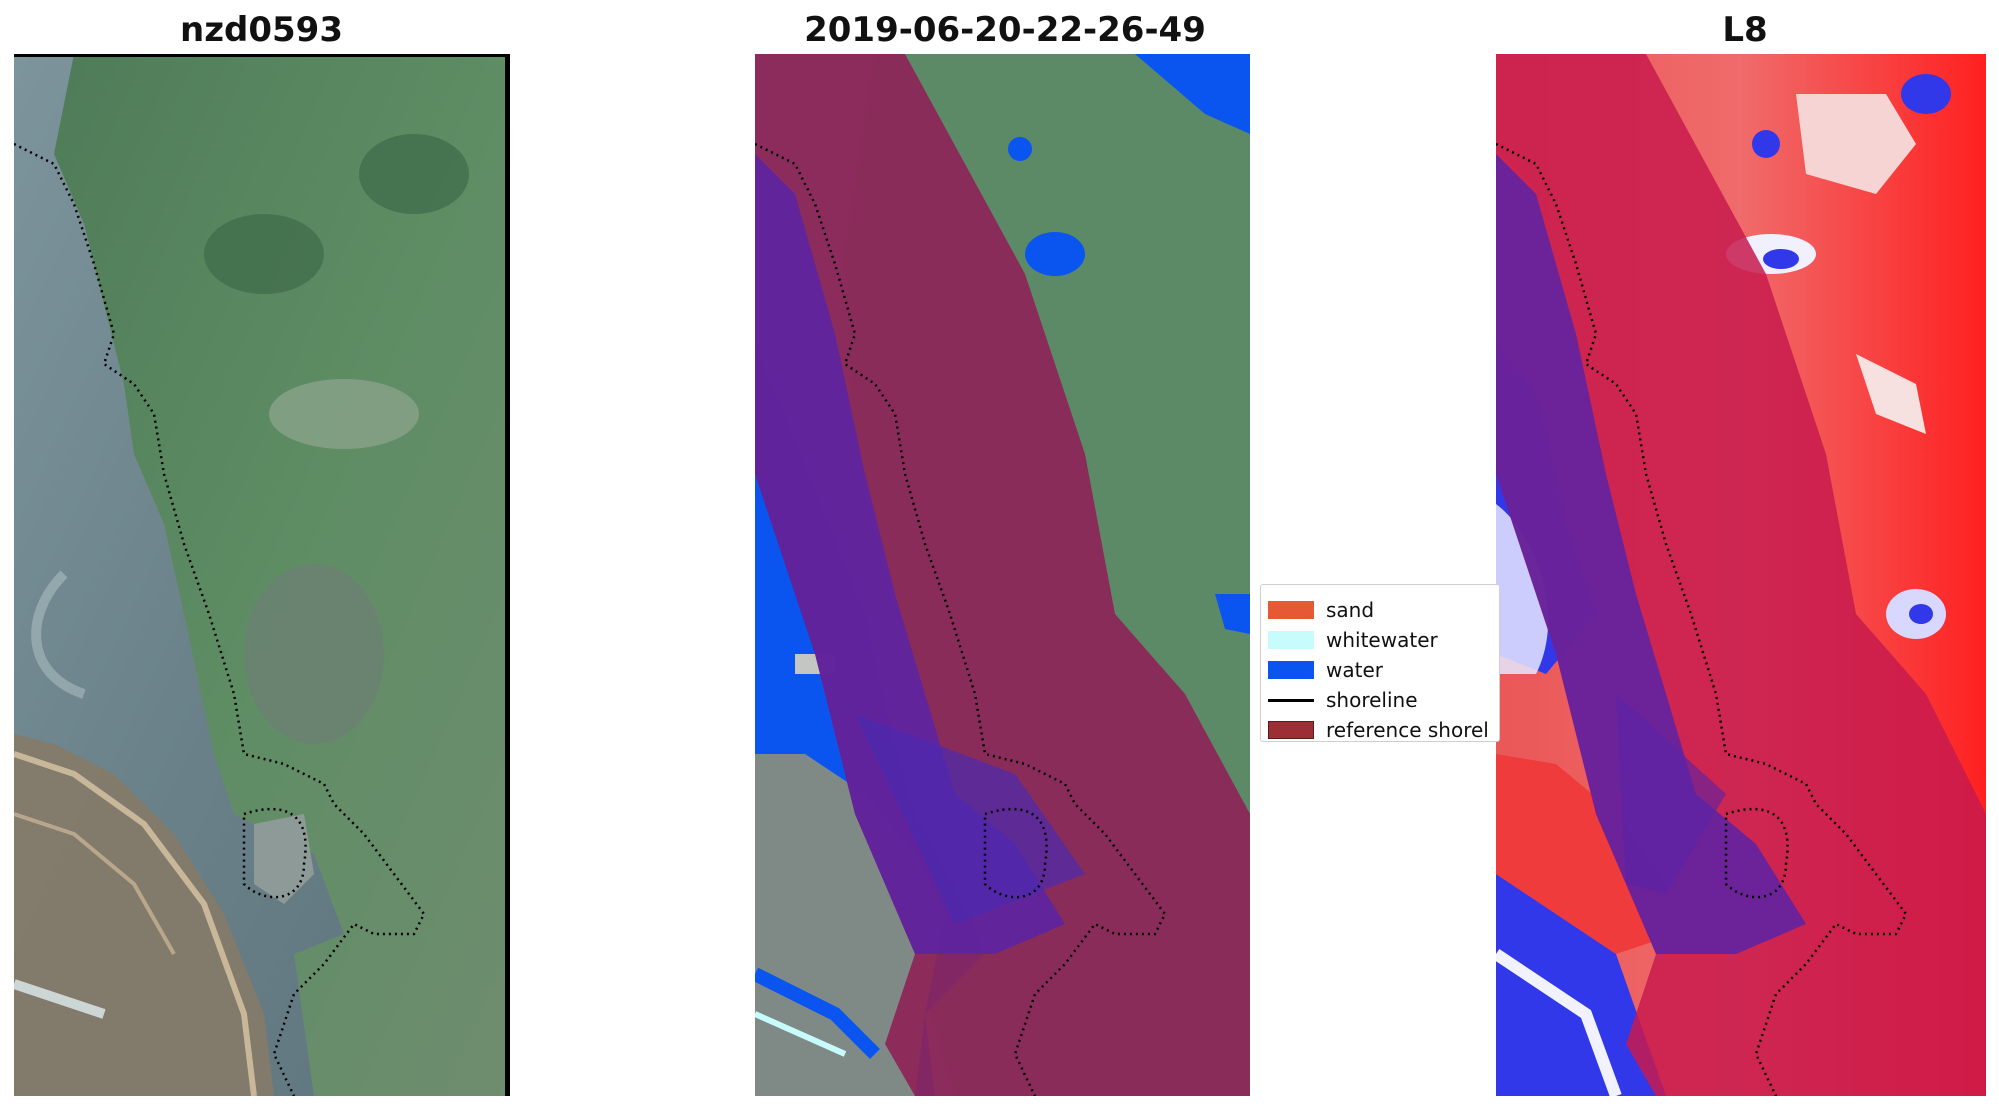  Describe the element at coordinates (1291, 640) in the screenshot. I see `legend-swatch-whitewater` at that location.